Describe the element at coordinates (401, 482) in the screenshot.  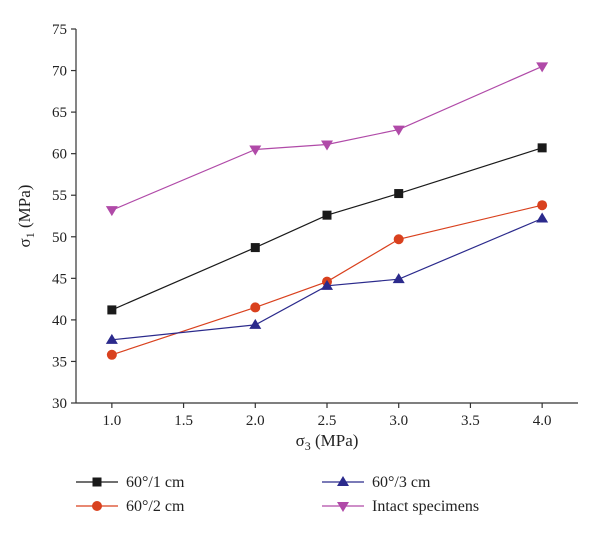
I see `legend-label-2: 60°/3 cm` at that location.